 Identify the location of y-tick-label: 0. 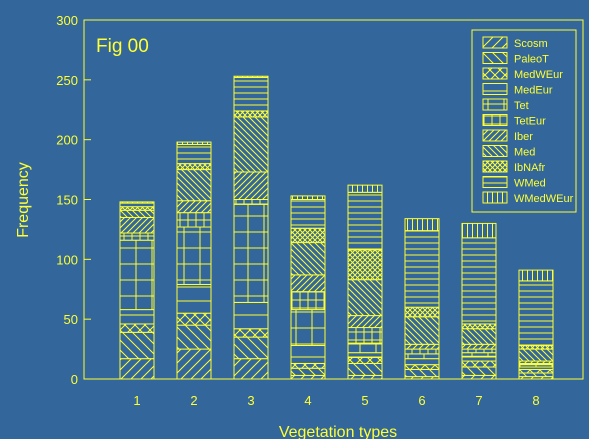
(74, 379).